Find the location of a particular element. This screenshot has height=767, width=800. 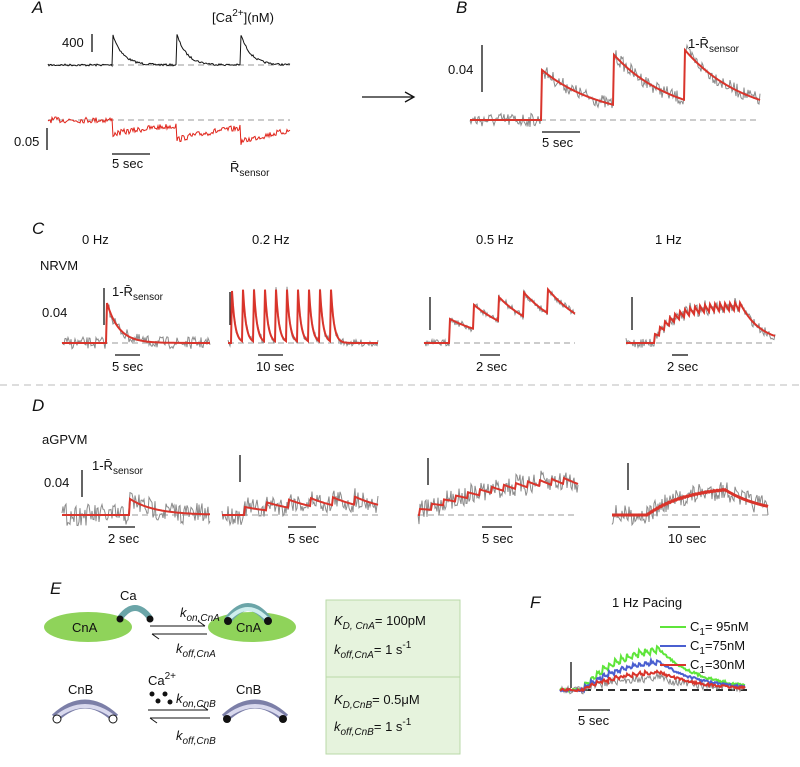

time-label: 2 sec is located at coordinates (492, 366).